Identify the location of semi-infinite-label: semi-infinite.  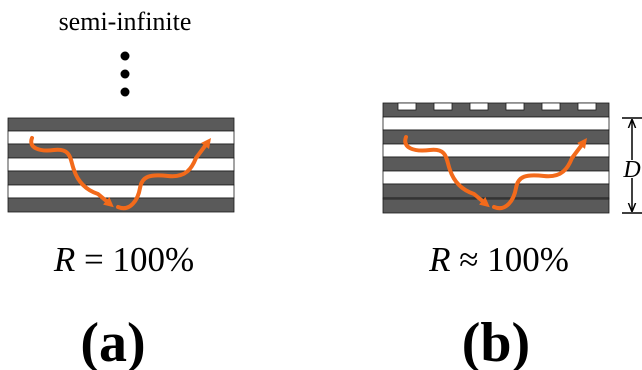
(125, 21).